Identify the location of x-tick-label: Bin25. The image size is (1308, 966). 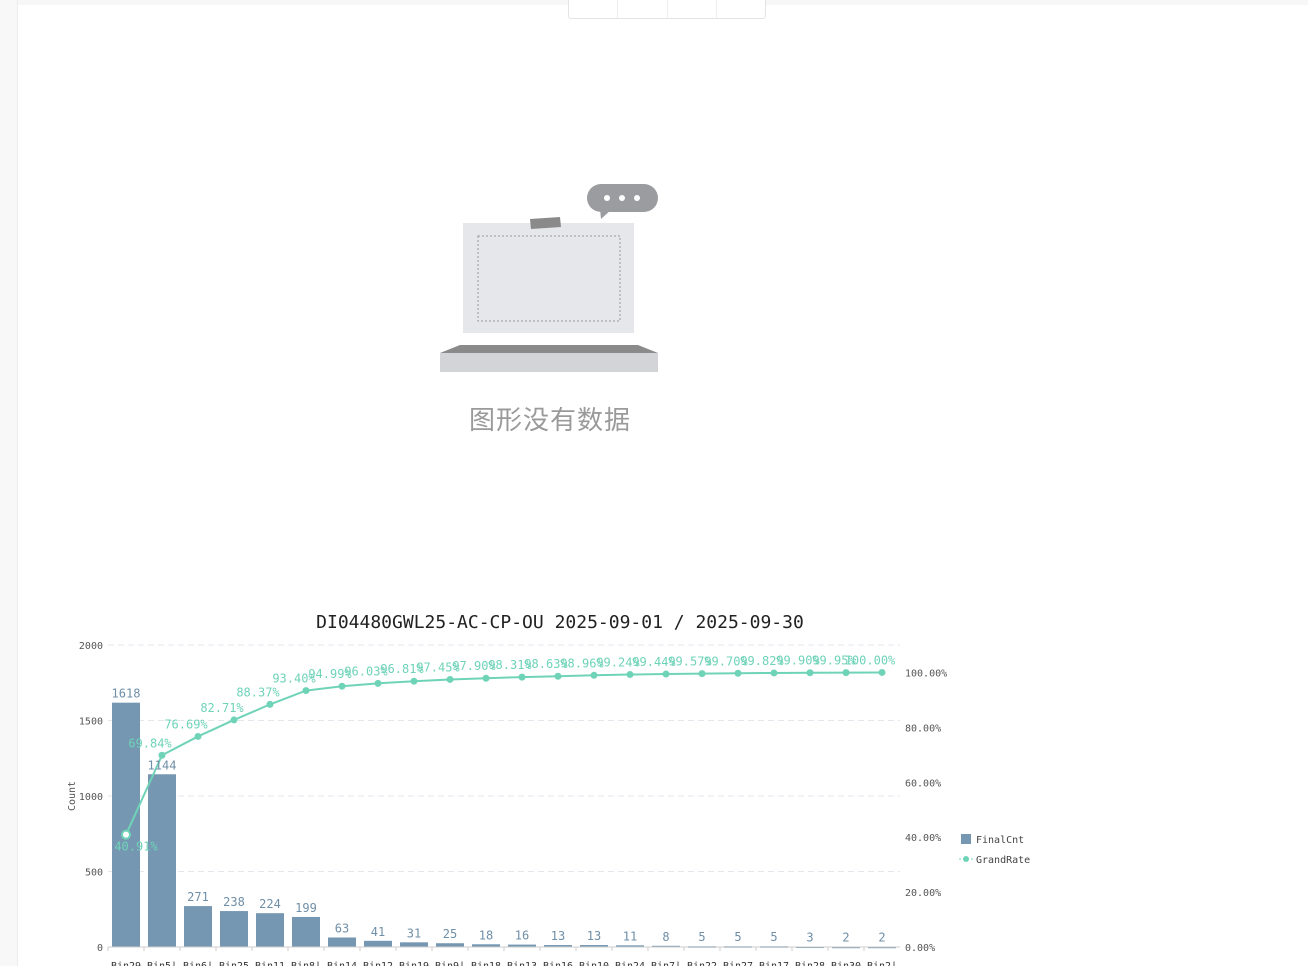
(234, 963).